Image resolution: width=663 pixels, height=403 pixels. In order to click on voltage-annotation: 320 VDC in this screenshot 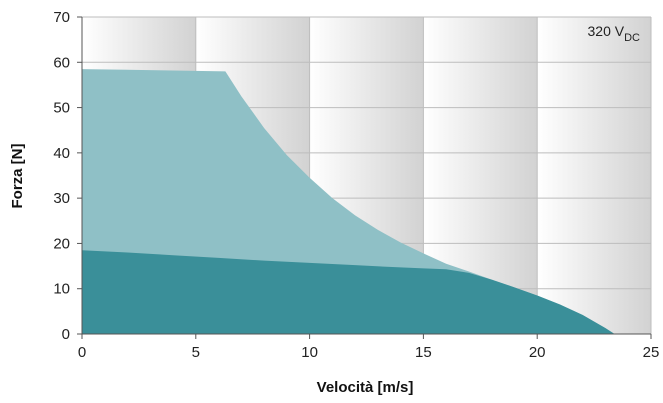, I will do `click(614, 33)`.